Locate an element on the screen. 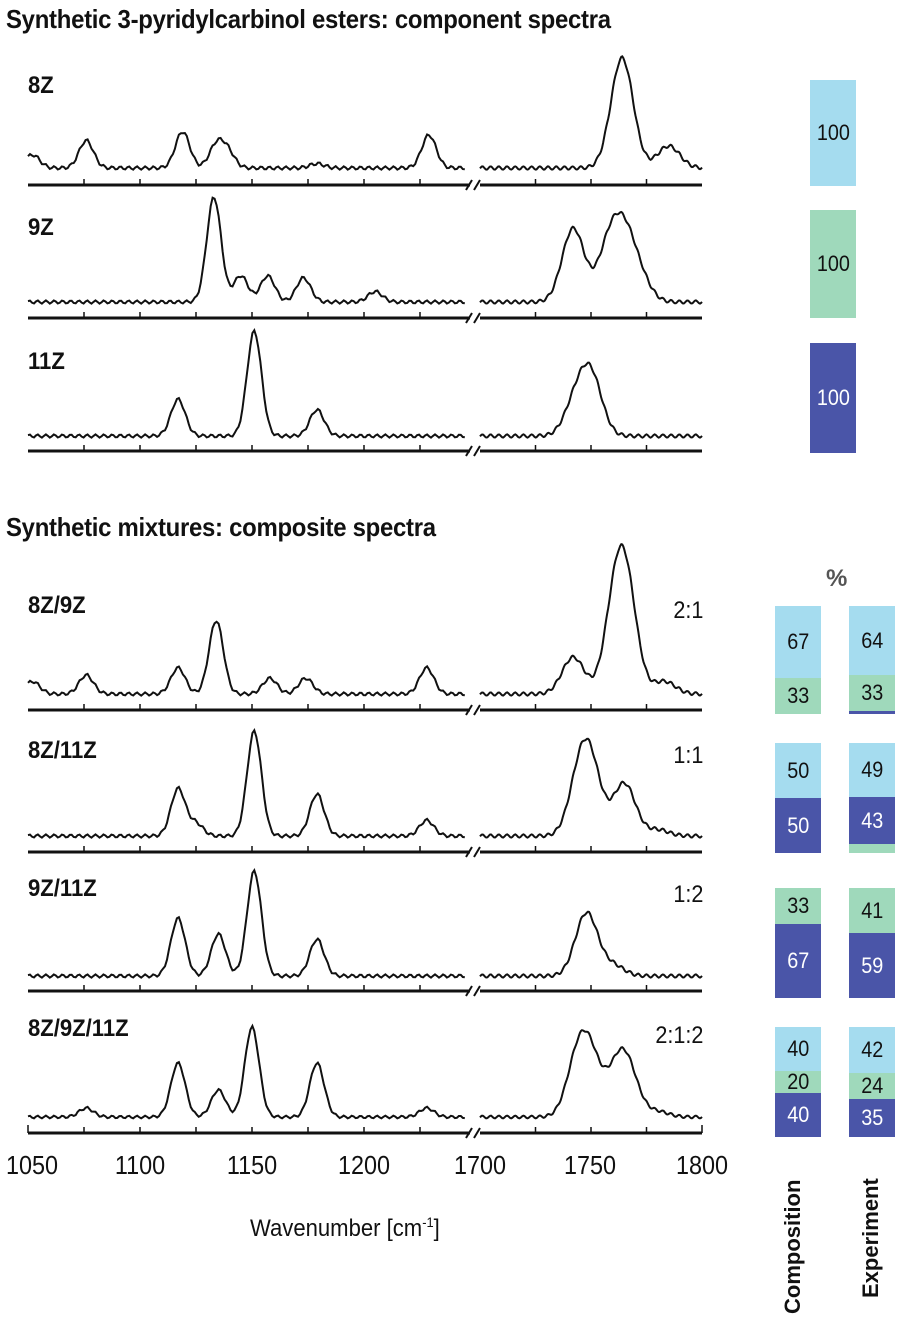 This screenshot has width=898, height=1318. composition-bar: 33 67 is located at coordinates (798, 943).